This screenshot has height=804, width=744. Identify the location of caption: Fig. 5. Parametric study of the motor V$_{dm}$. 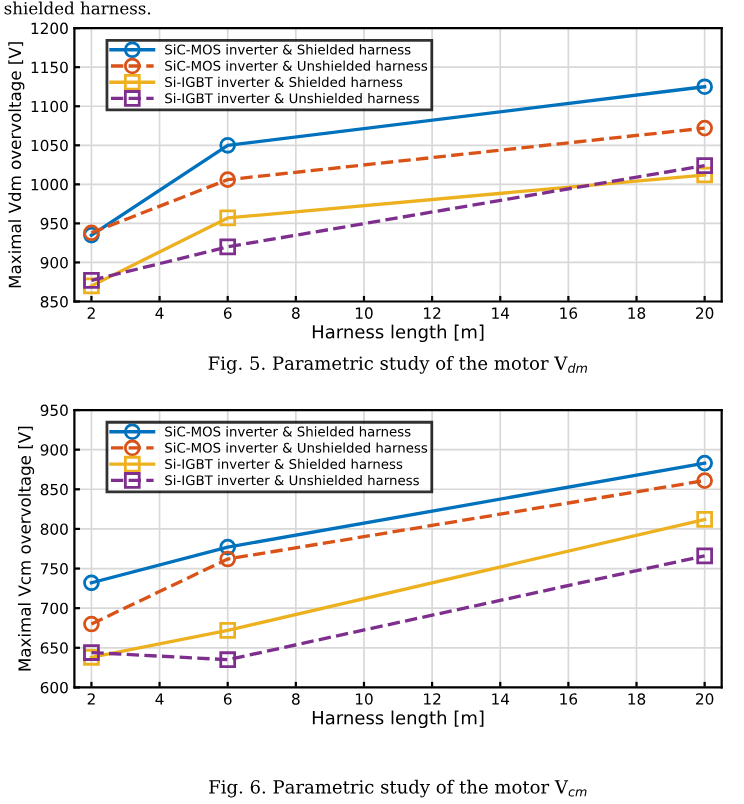
(397, 364).